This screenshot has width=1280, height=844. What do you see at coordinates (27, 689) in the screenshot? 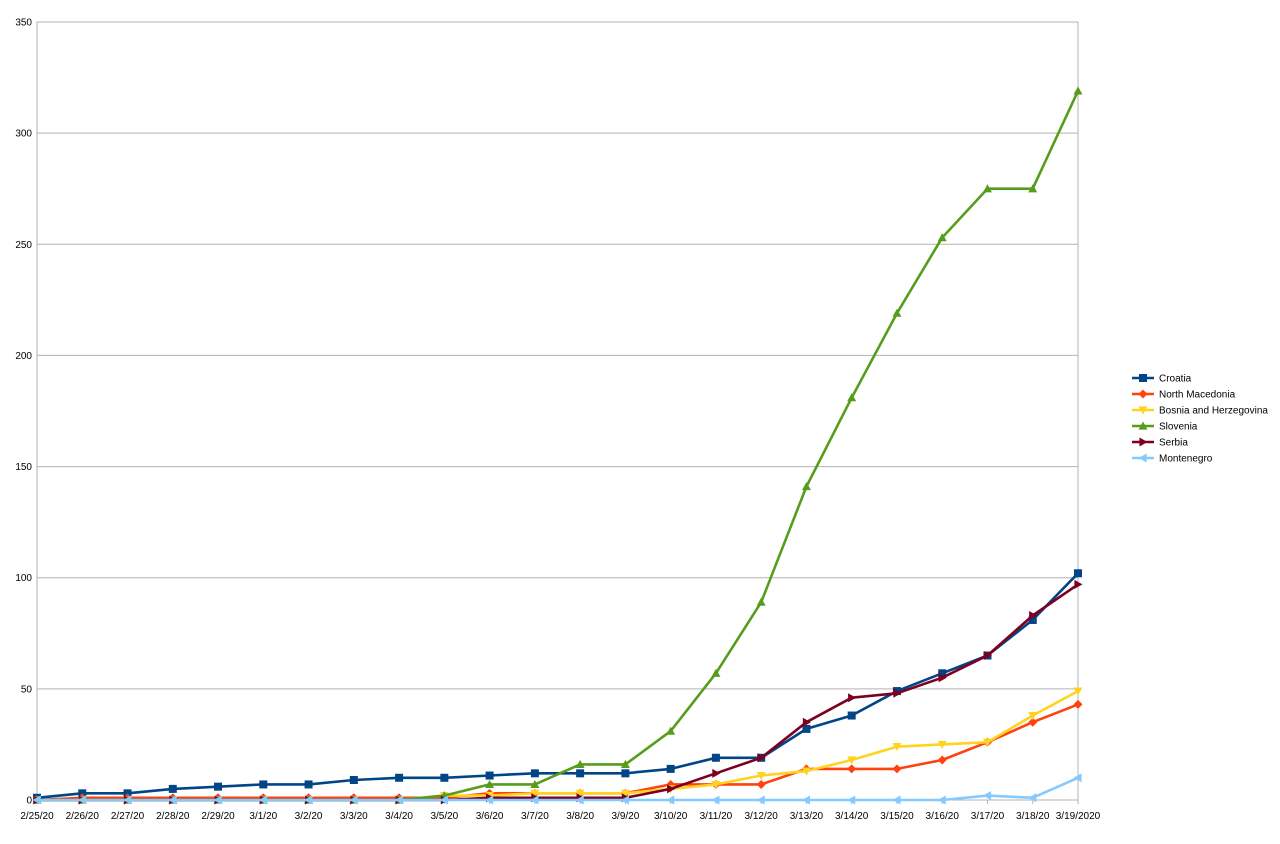
I see `y-tick-label: 50` at bounding box center [27, 689].